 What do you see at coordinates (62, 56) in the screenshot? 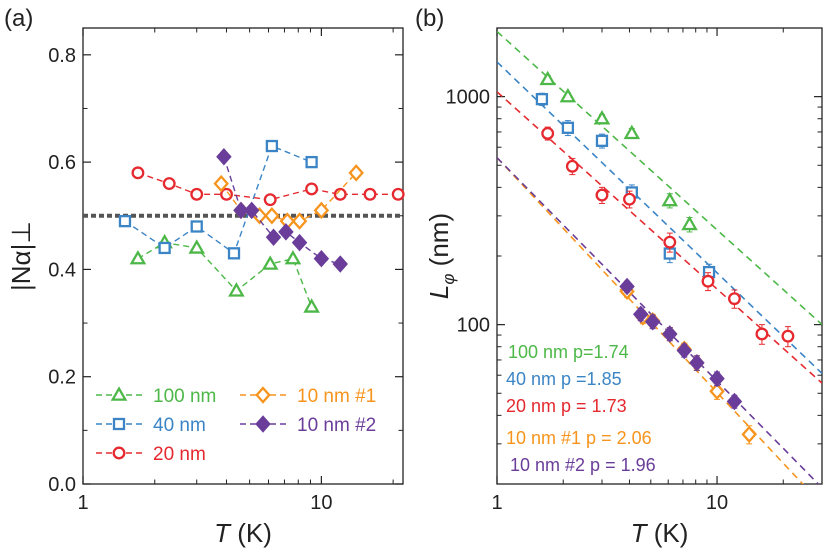
I see `a-y-tick-label: 0.8` at bounding box center [62, 56].